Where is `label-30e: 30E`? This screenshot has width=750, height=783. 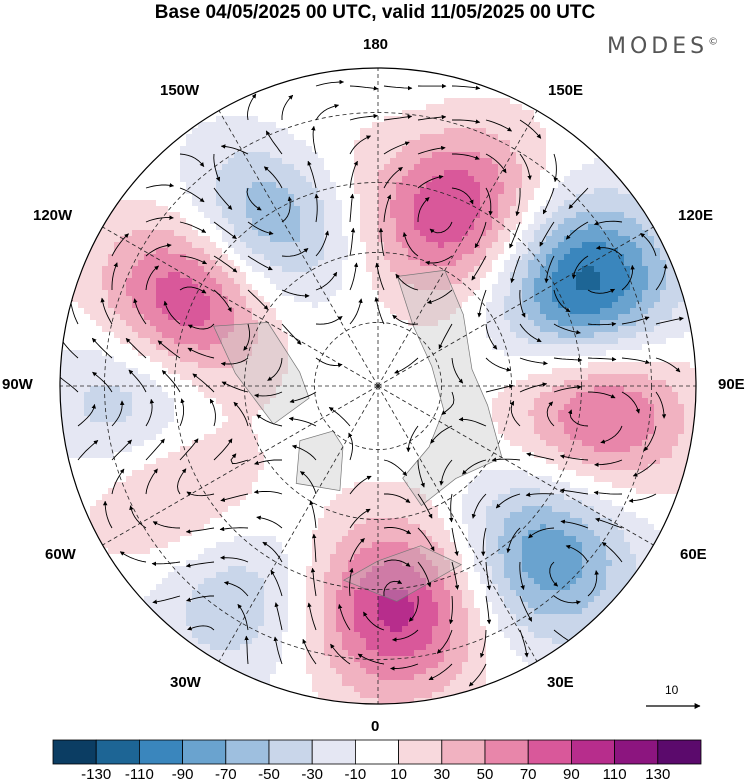 label-30e: 30E is located at coordinates (560, 682).